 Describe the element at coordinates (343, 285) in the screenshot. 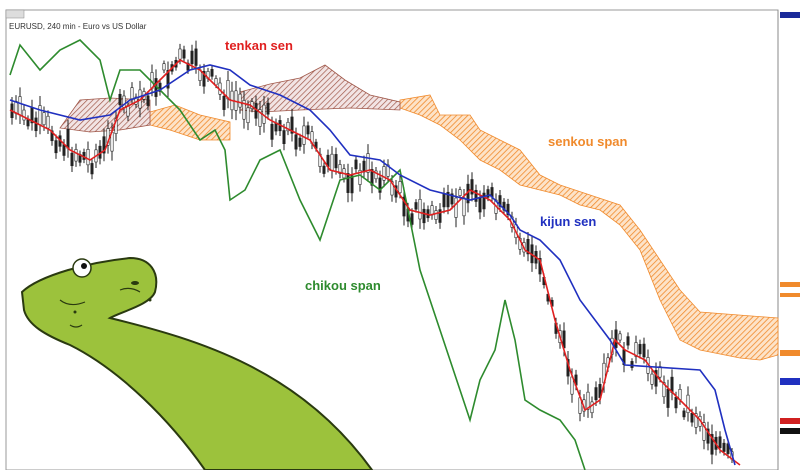

I see `chikou-label: chikou span` at that location.